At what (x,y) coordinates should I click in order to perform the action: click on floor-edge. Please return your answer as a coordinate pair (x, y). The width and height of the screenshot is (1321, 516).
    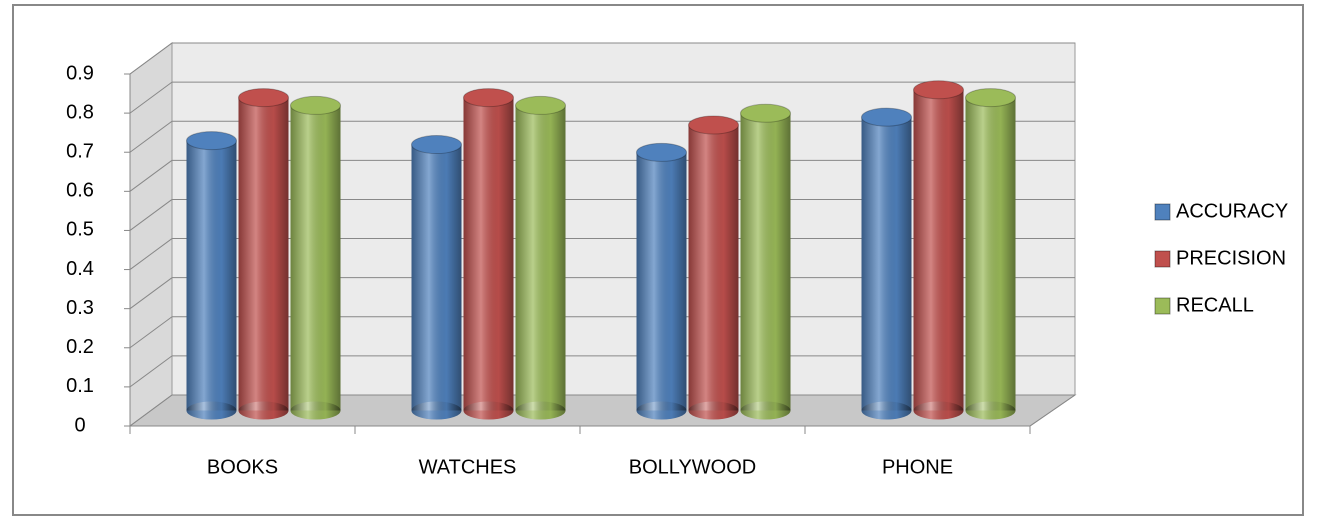
    Looking at the image, I should click on (1052, 410).